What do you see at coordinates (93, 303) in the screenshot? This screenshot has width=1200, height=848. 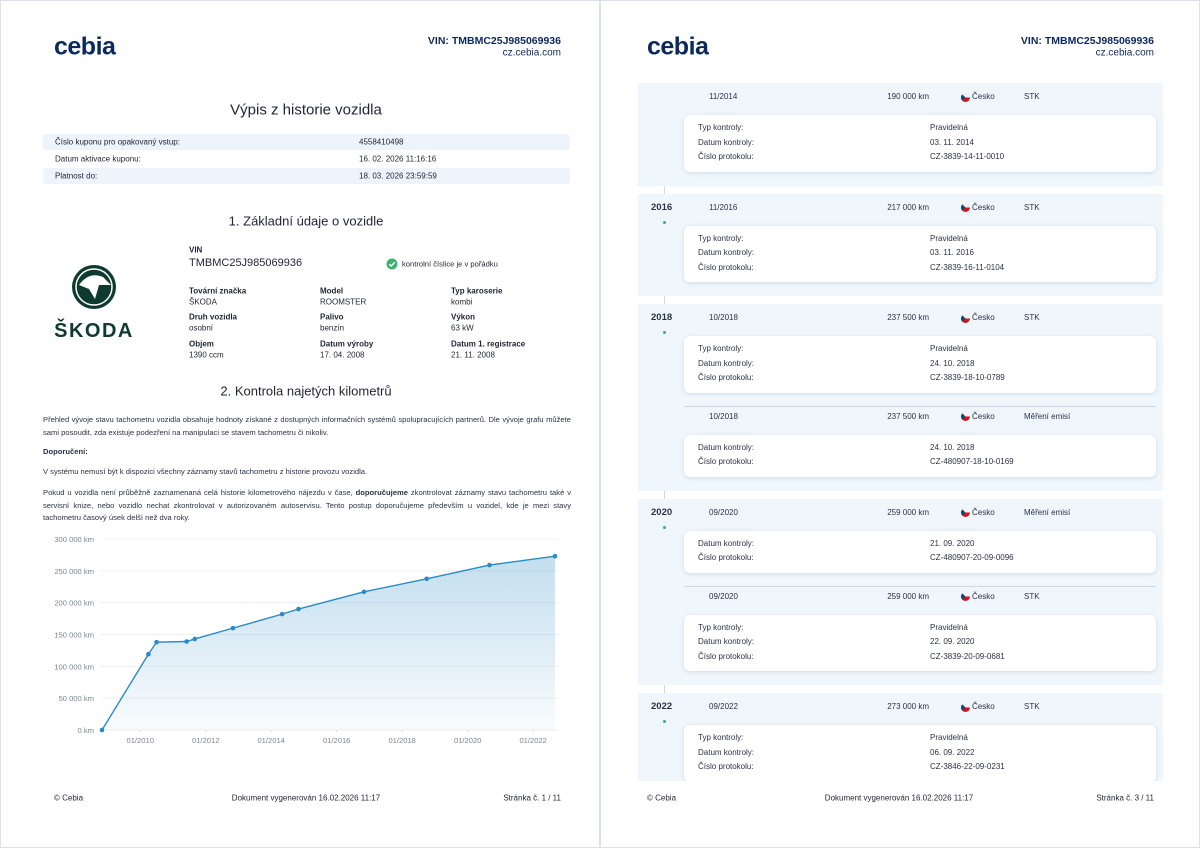 I see `brand-logo: ŠKODA` at bounding box center [93, 303].